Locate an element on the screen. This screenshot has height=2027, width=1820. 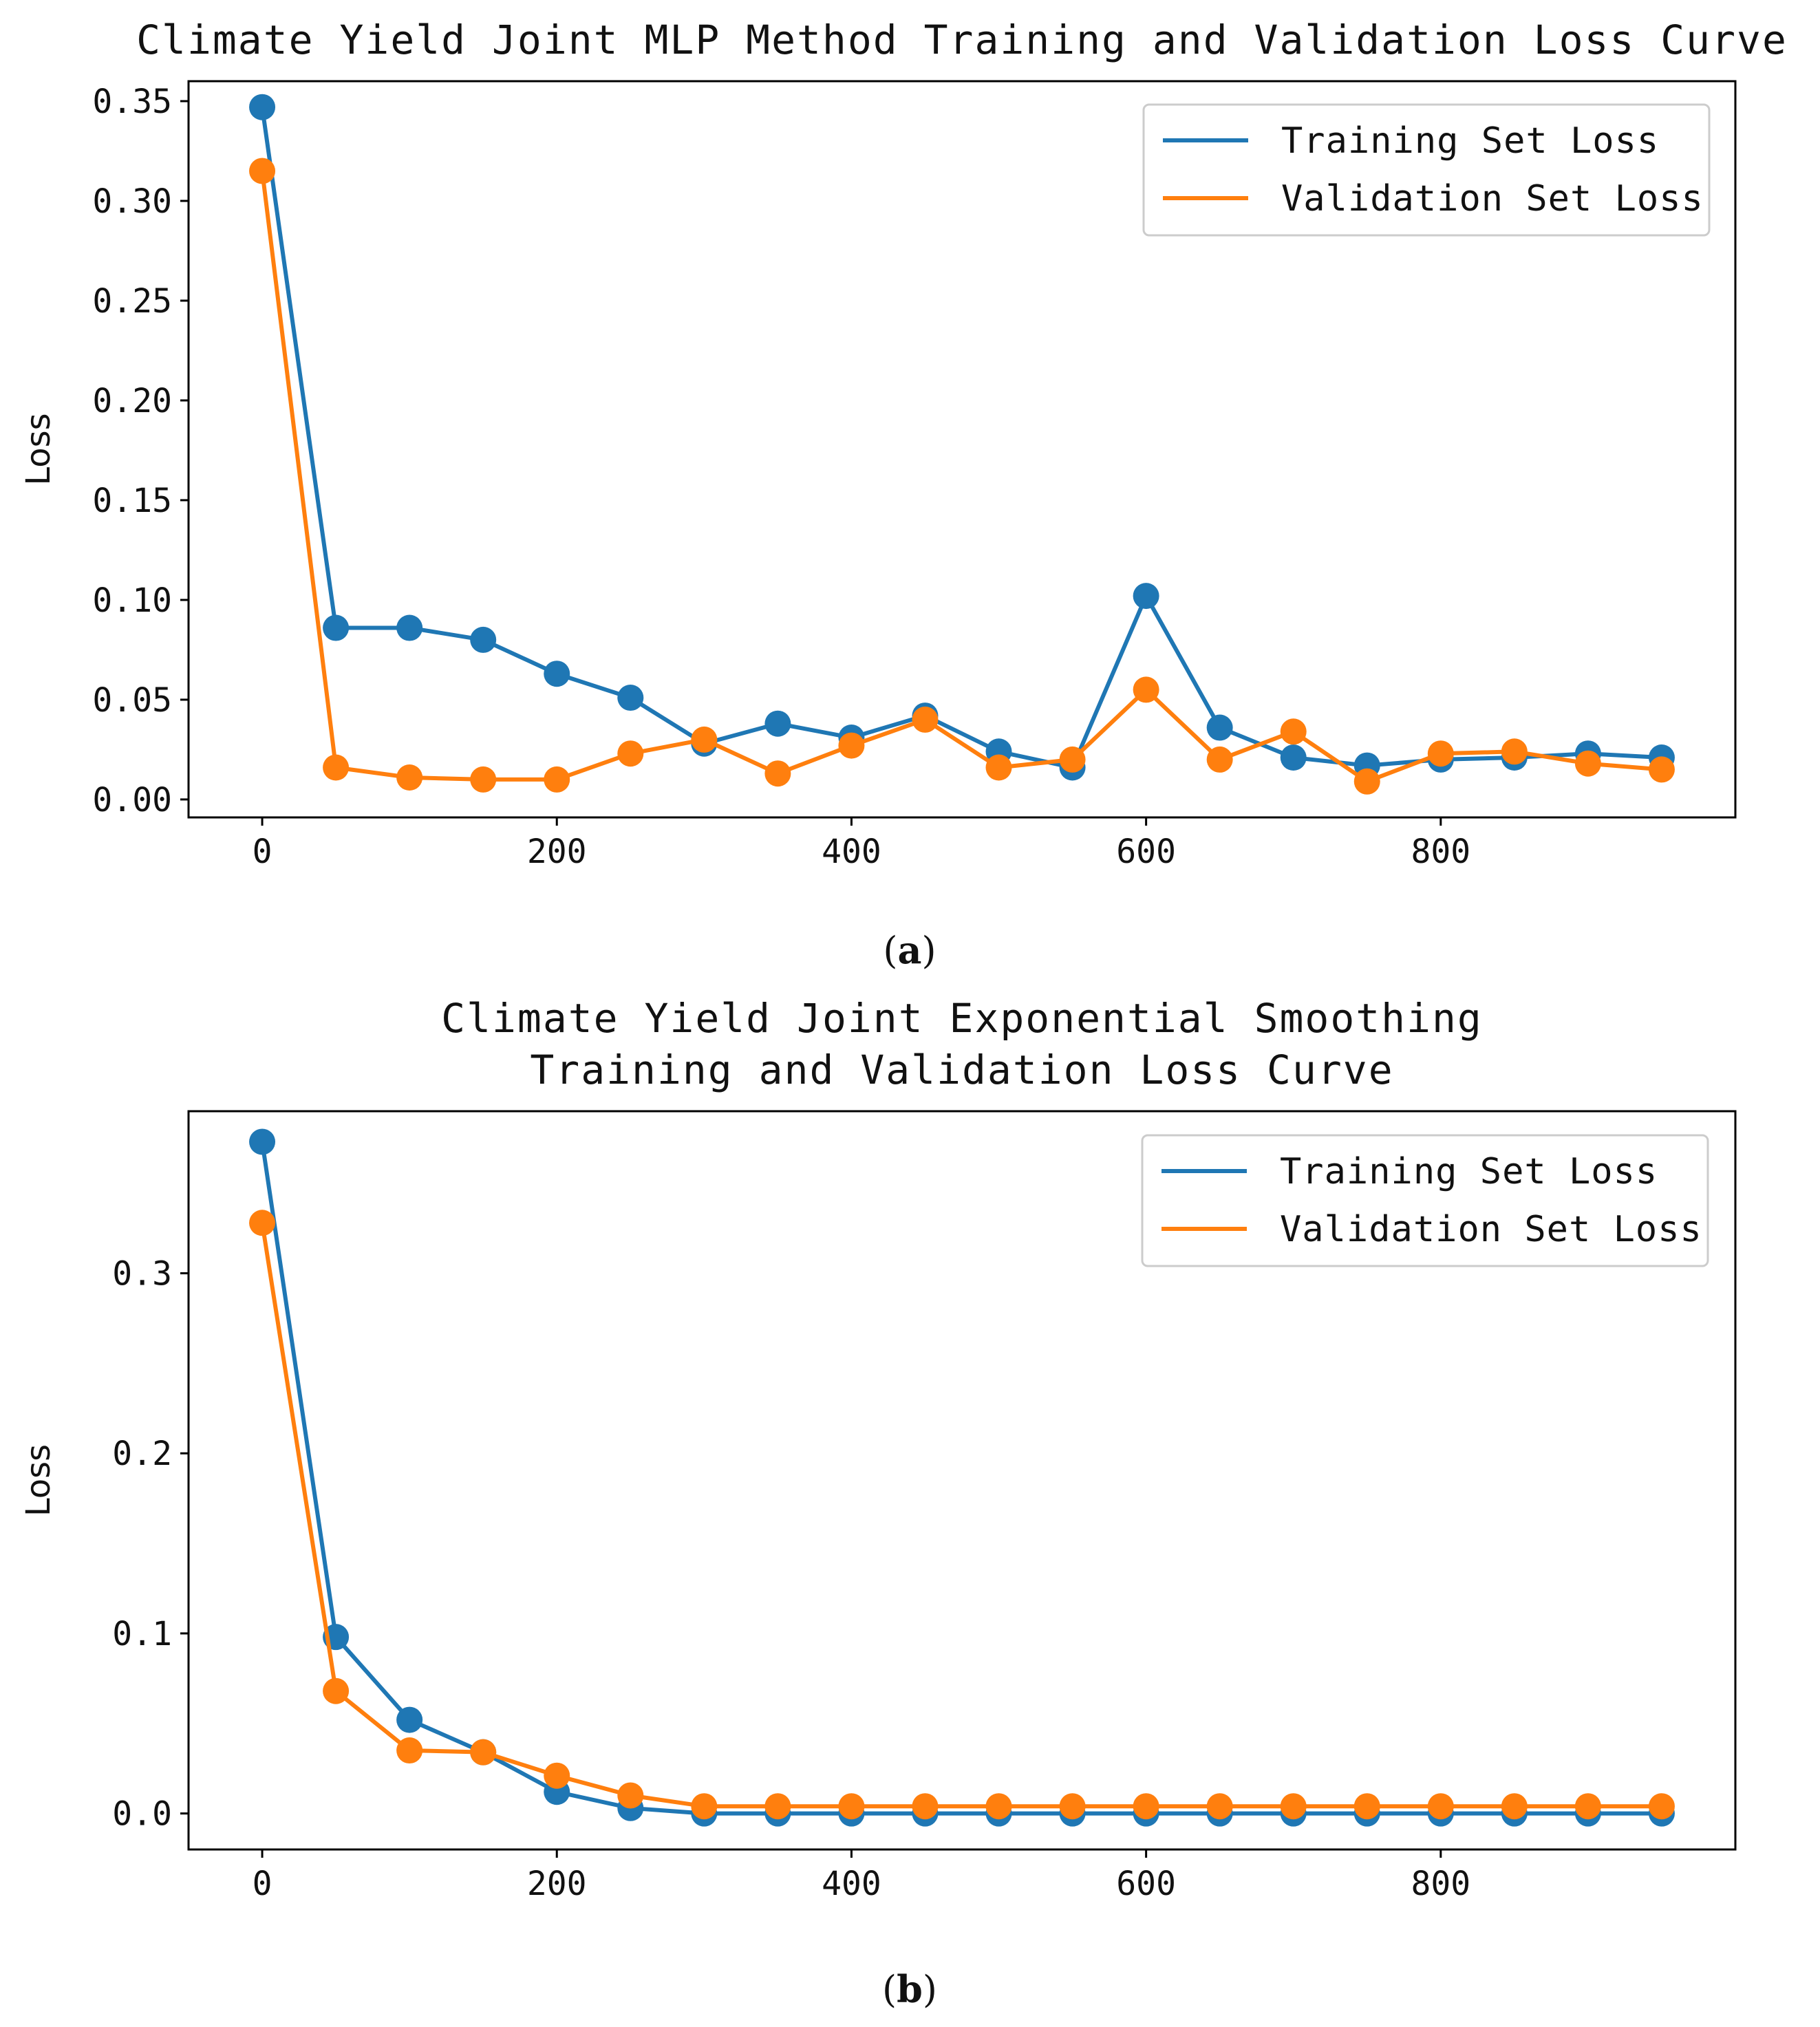
caption-a-label: a is located at coordinates (910, 950).